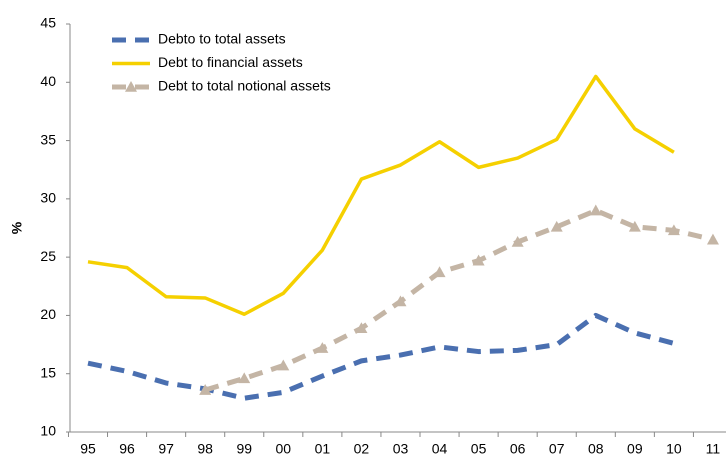  I want to click on x-tick-label: 11, so click(713, 449).